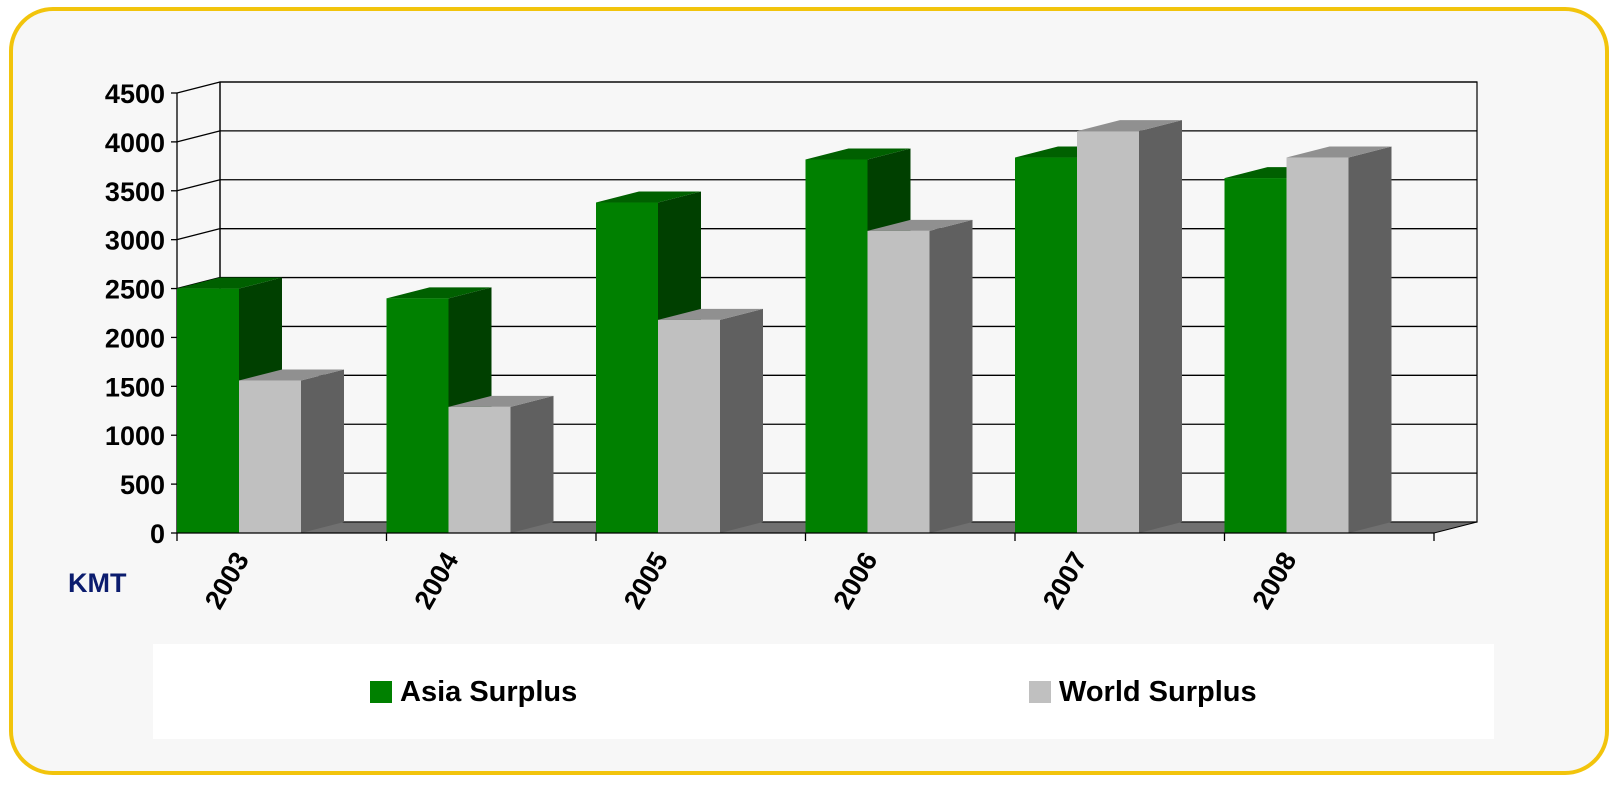 Image resolution: width=1621 pixels, height=791 pixels. I want to click on y-tick-label: 1500, so click(135, 387).